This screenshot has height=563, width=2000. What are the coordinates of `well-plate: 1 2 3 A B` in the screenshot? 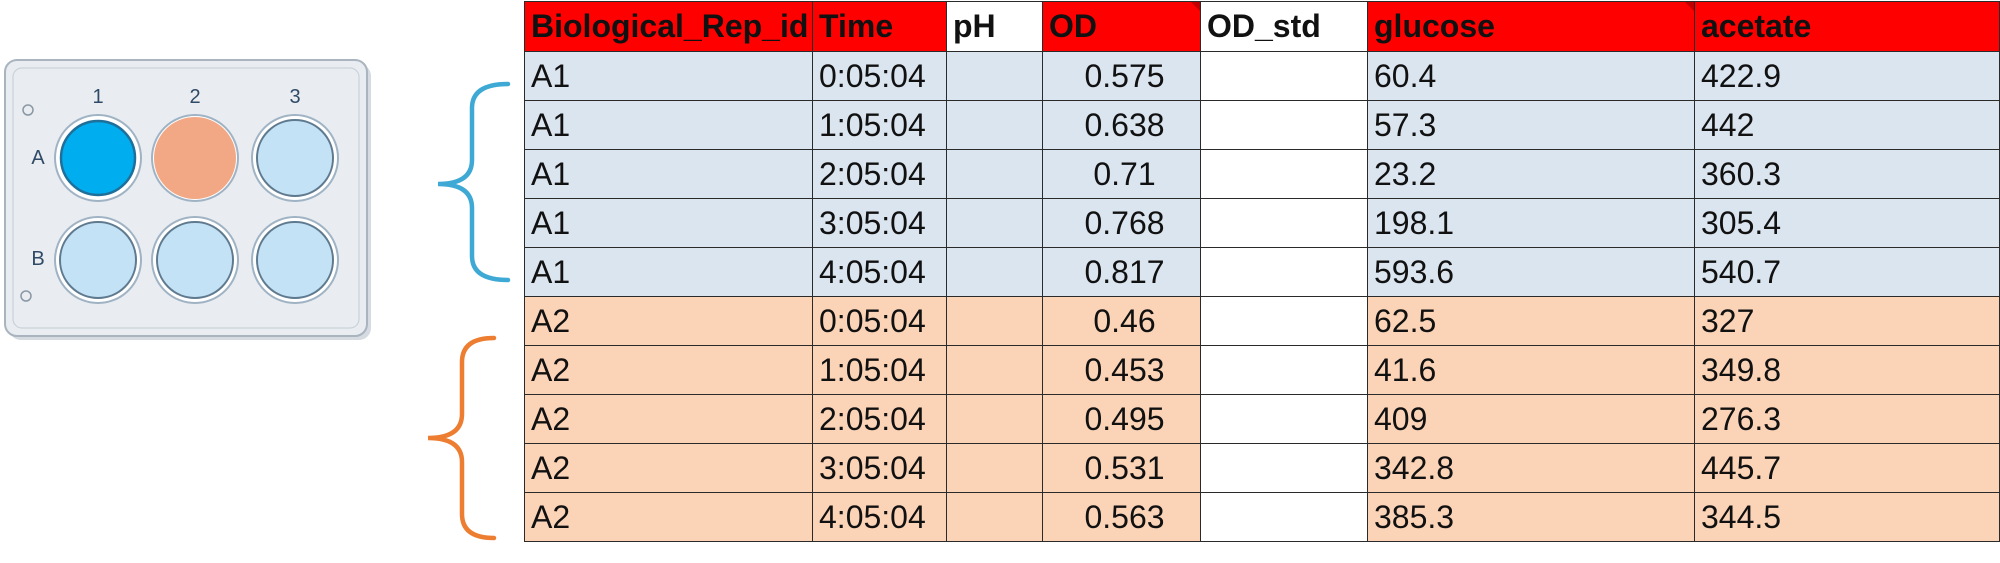 It's located at (187, 199).